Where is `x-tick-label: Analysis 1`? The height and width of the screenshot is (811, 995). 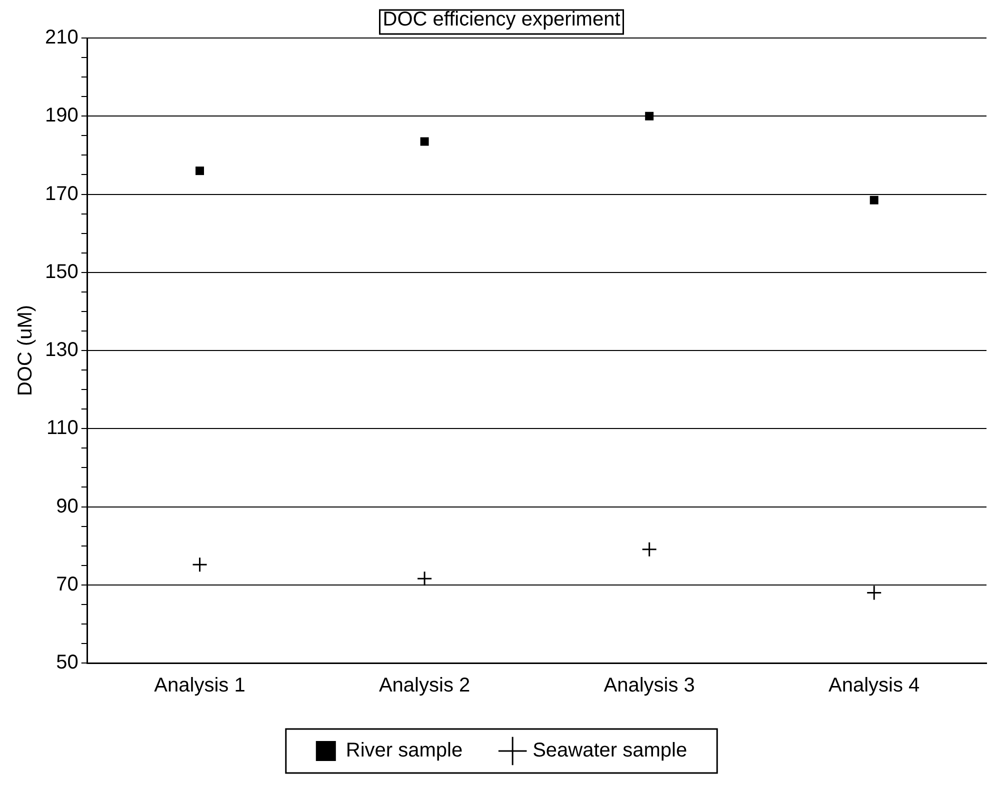
x-tick-label: Analysis 1 is located at coordinates (200, 685).